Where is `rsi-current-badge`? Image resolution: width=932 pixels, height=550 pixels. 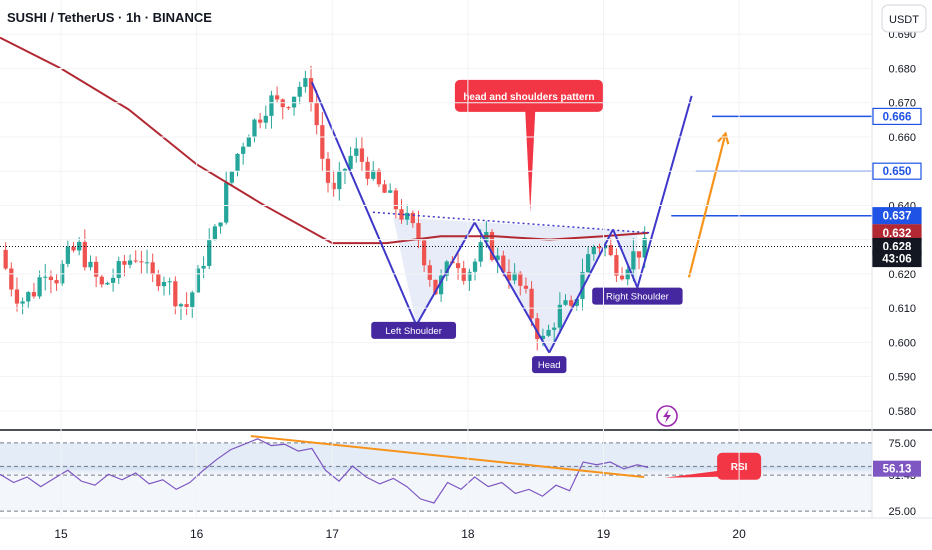 rsi-current-badge is located at coordinates (897, 468).